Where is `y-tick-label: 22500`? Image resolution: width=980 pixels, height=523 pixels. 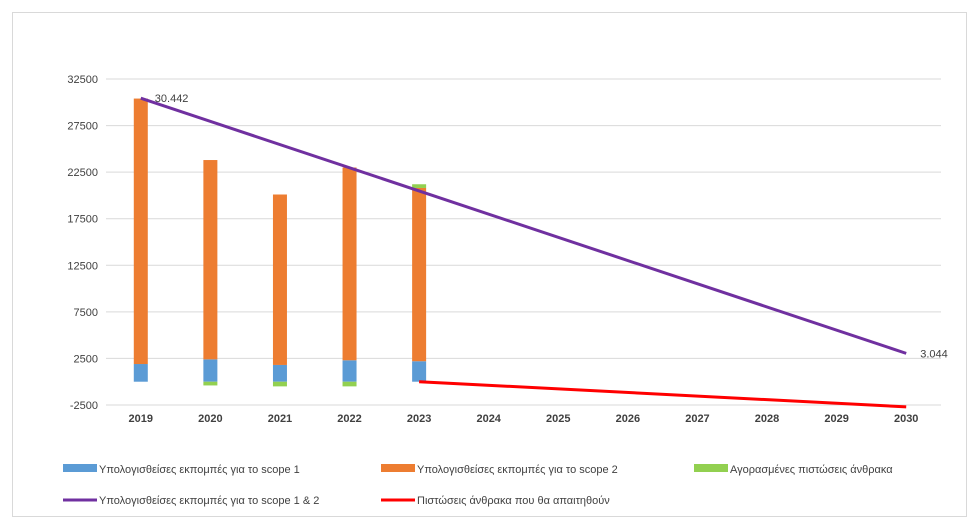
y-tick-label: 22500 is located at coordinates (82, 173).